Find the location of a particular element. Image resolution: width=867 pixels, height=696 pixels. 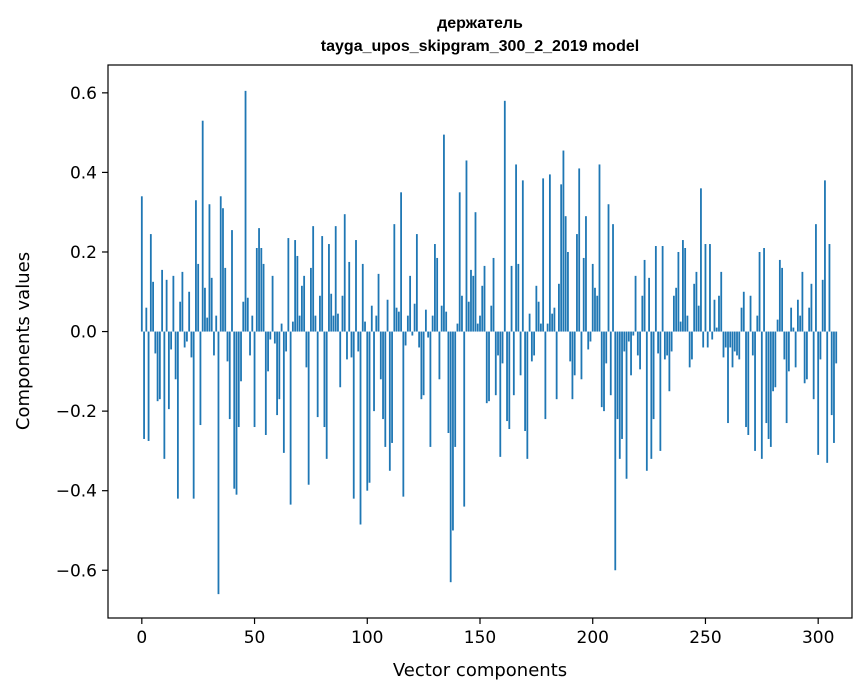

y-tick-label: −0.2 is located at coordinates (76, 412).